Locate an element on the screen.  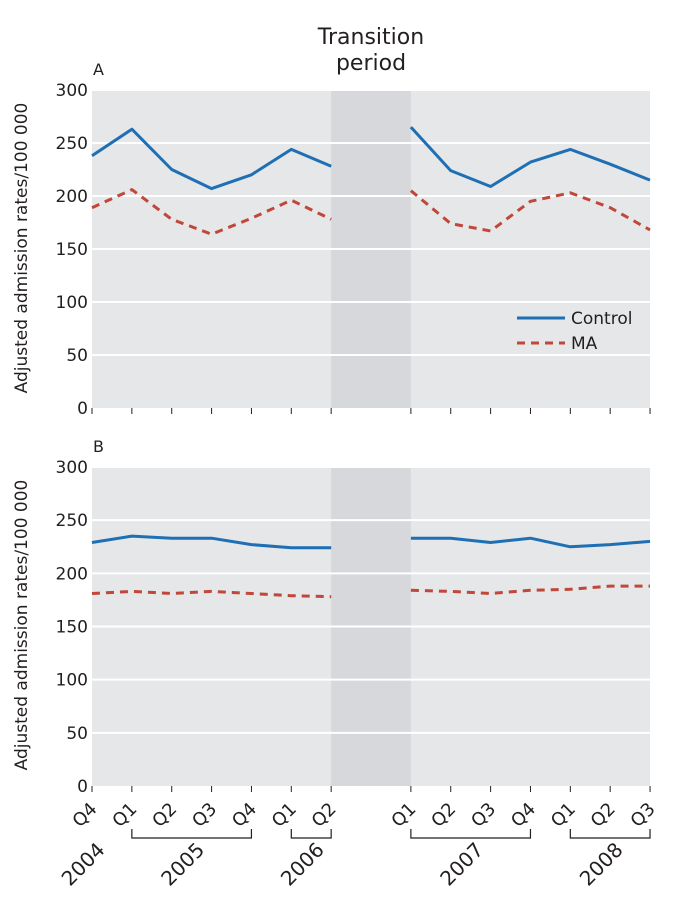
year-2005-bracket is located at coordinates (192, 834).